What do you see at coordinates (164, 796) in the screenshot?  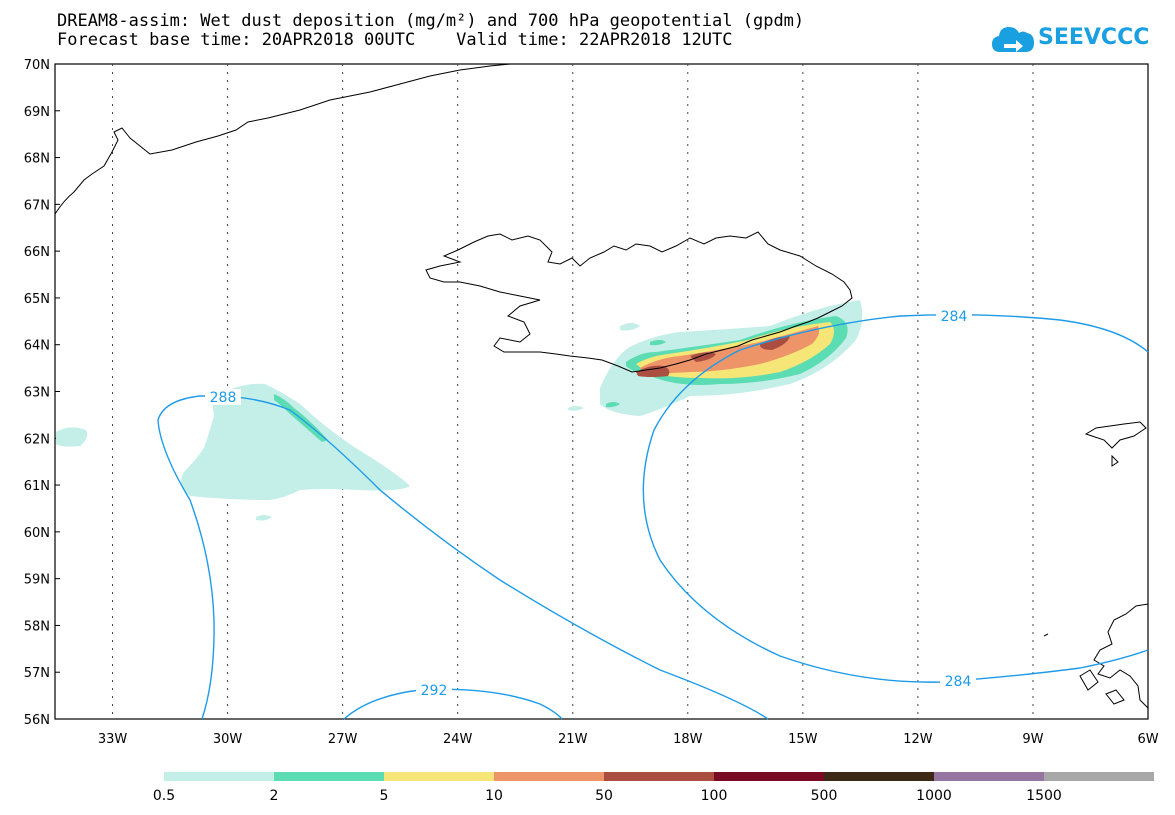 I see `colorbar-label: 0.5` at bounding box center [164, 796].